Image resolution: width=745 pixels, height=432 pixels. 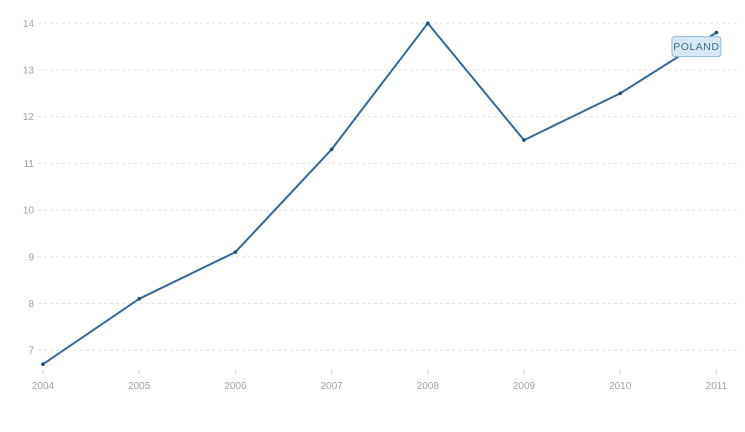 What do you see at coordinates (331, 149) in the screenshot?
I see `data-point-2007` at bounding box center [331, 149].